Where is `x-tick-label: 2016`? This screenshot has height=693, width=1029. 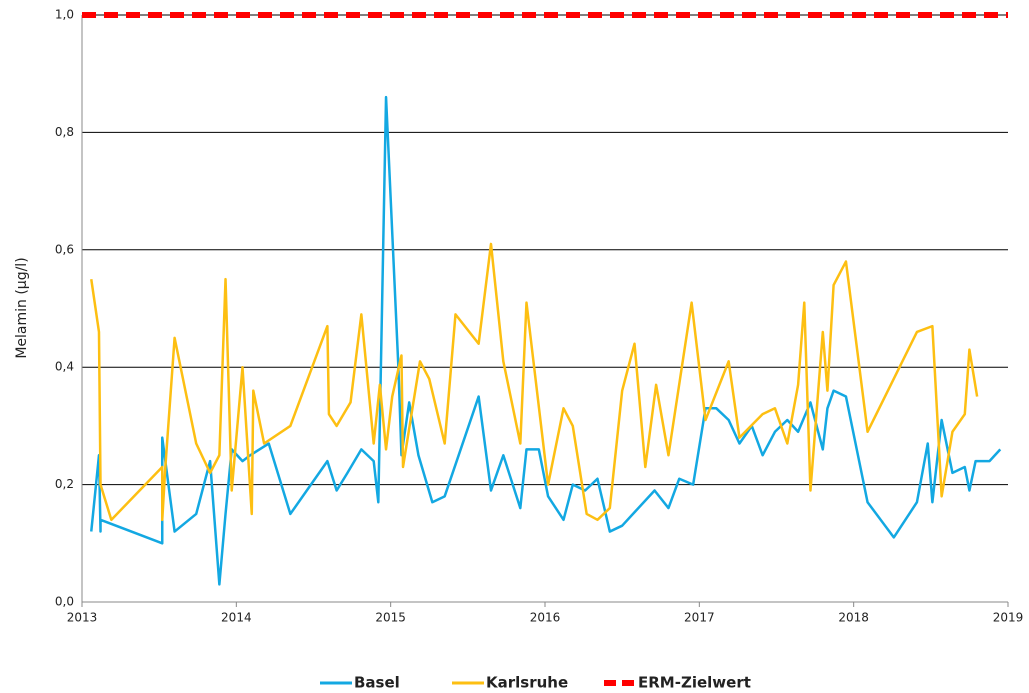 x-tick-label: 2016 is located at coordinates (545, 618).